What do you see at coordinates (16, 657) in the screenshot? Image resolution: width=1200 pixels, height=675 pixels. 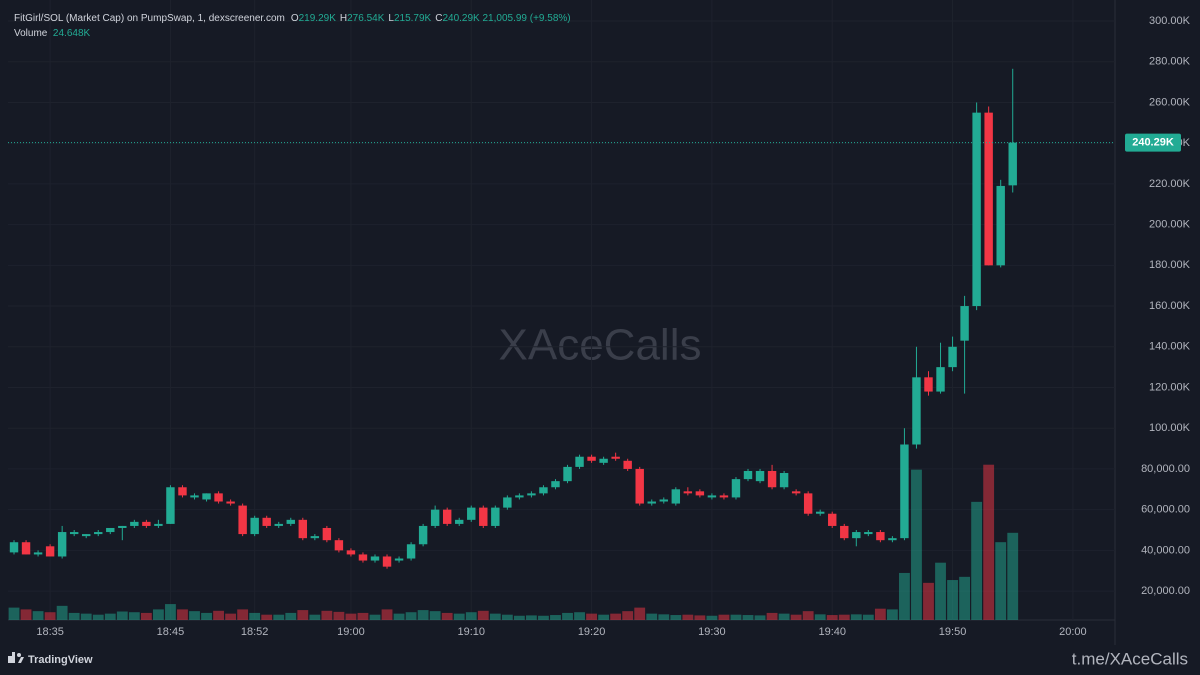 I see `tradingview-logo` at bounding box center [16, 657].